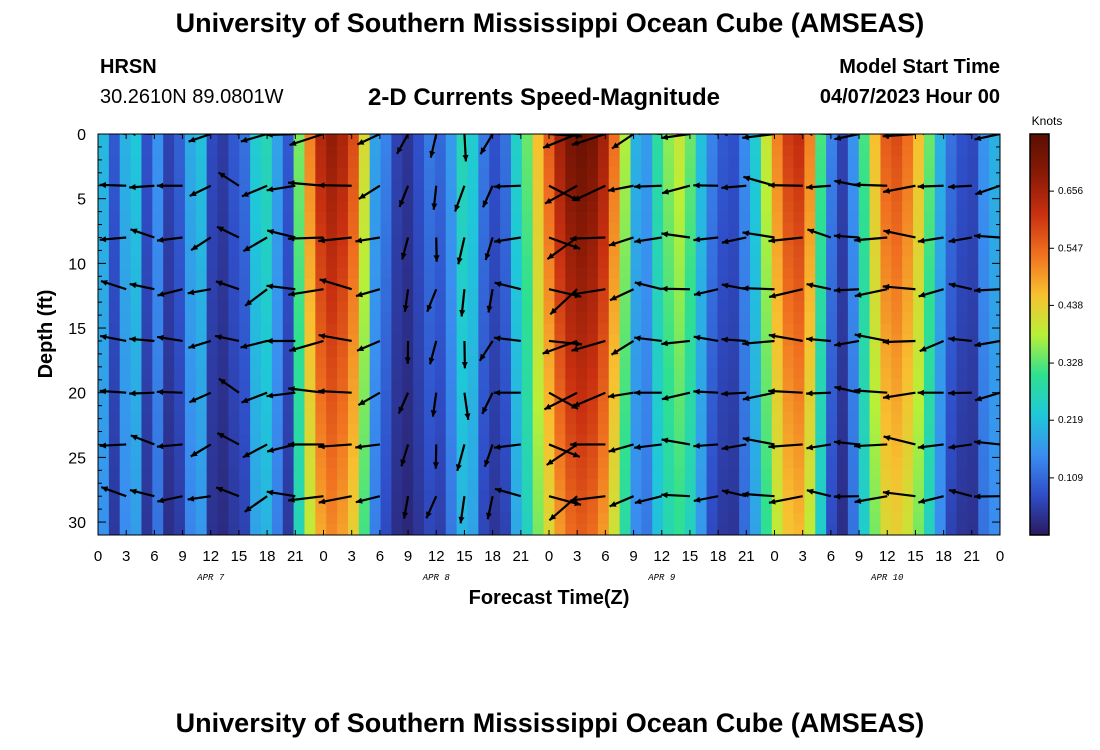  Describe the element at coordinates (81, 200) in the screenshot. I see `y-tick-label: 5` at that location.